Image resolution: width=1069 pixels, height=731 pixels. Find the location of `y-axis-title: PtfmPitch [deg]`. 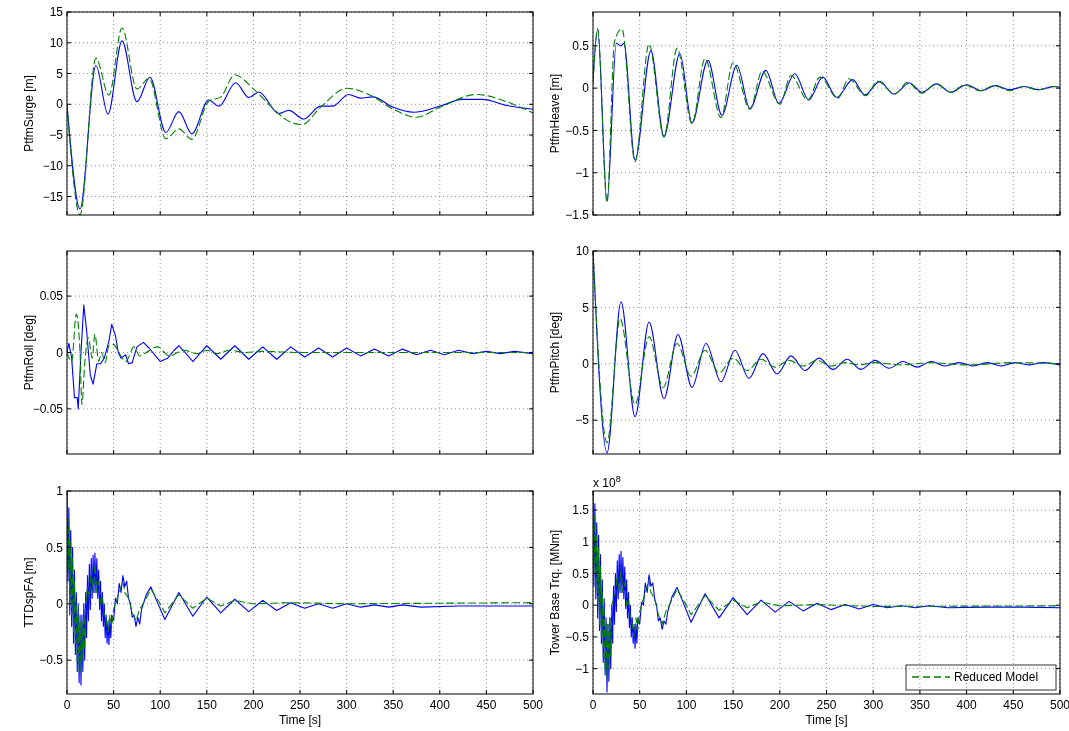

y-axis-title: PtfmPitch [deg] is located at coordinates (555, 352).